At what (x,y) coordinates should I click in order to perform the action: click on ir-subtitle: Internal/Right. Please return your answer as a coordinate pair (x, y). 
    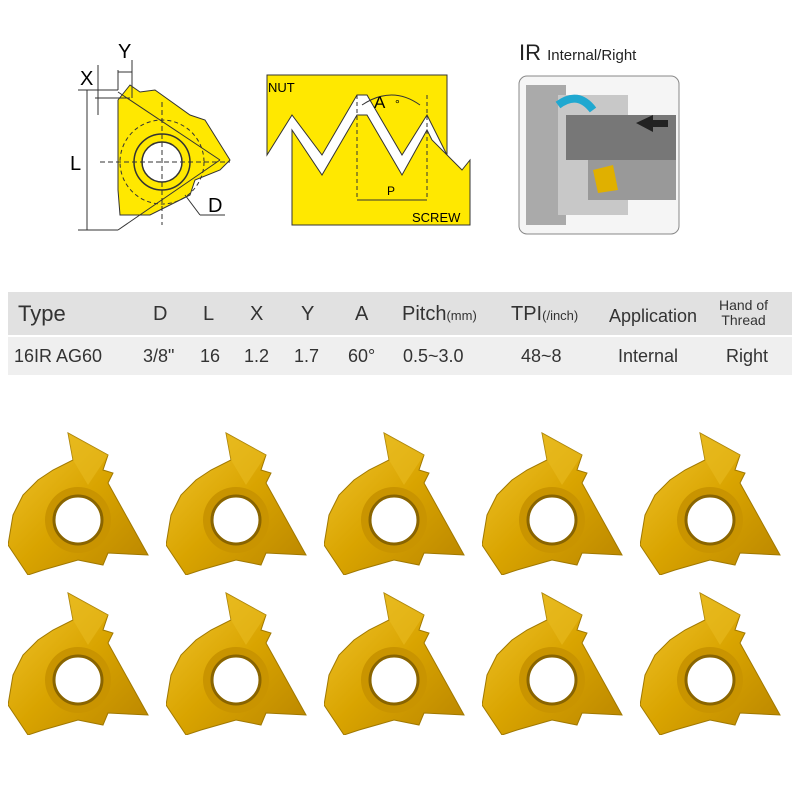
    Looking at the image, I should click on (592, 55).